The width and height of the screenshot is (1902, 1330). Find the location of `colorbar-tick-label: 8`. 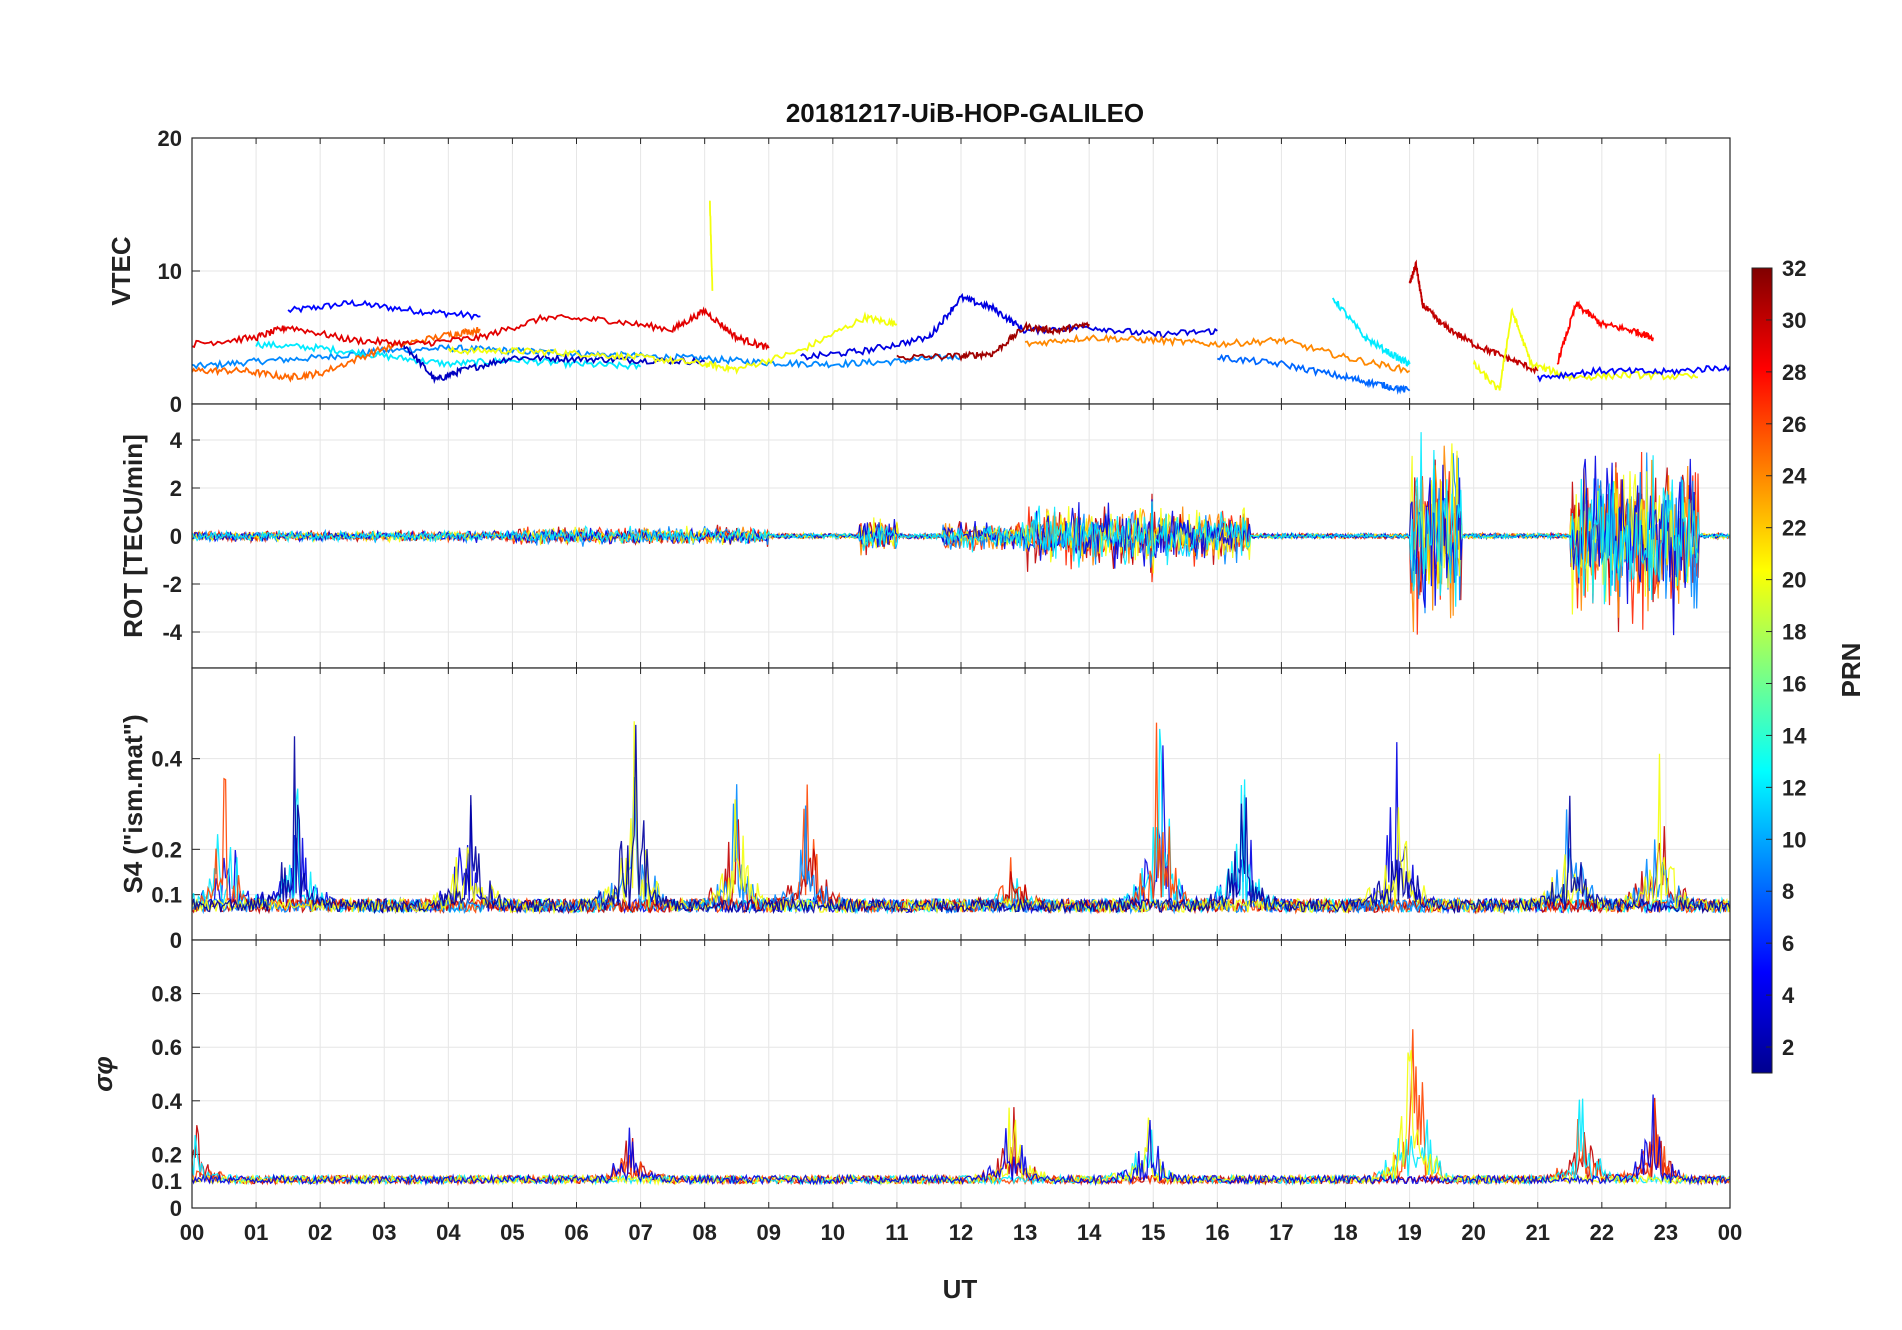

colorbar-tick-label: 8 is located at coordinates (1788, 891).